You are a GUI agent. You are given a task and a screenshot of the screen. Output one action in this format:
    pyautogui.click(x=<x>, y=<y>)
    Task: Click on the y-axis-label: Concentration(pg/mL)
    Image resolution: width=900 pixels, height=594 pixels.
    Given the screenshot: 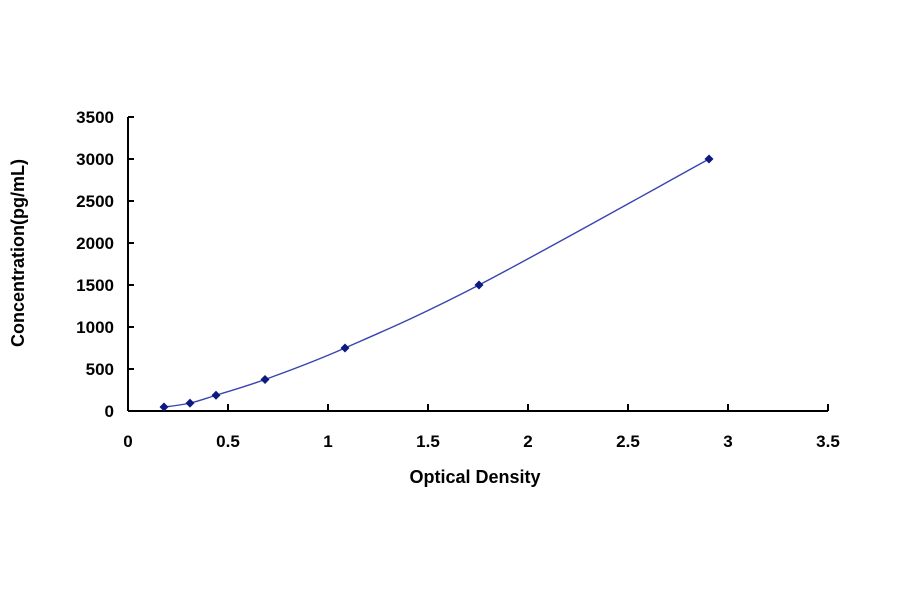 What is the action you would take?
    pyautogui.click(x=18, y=253)
    